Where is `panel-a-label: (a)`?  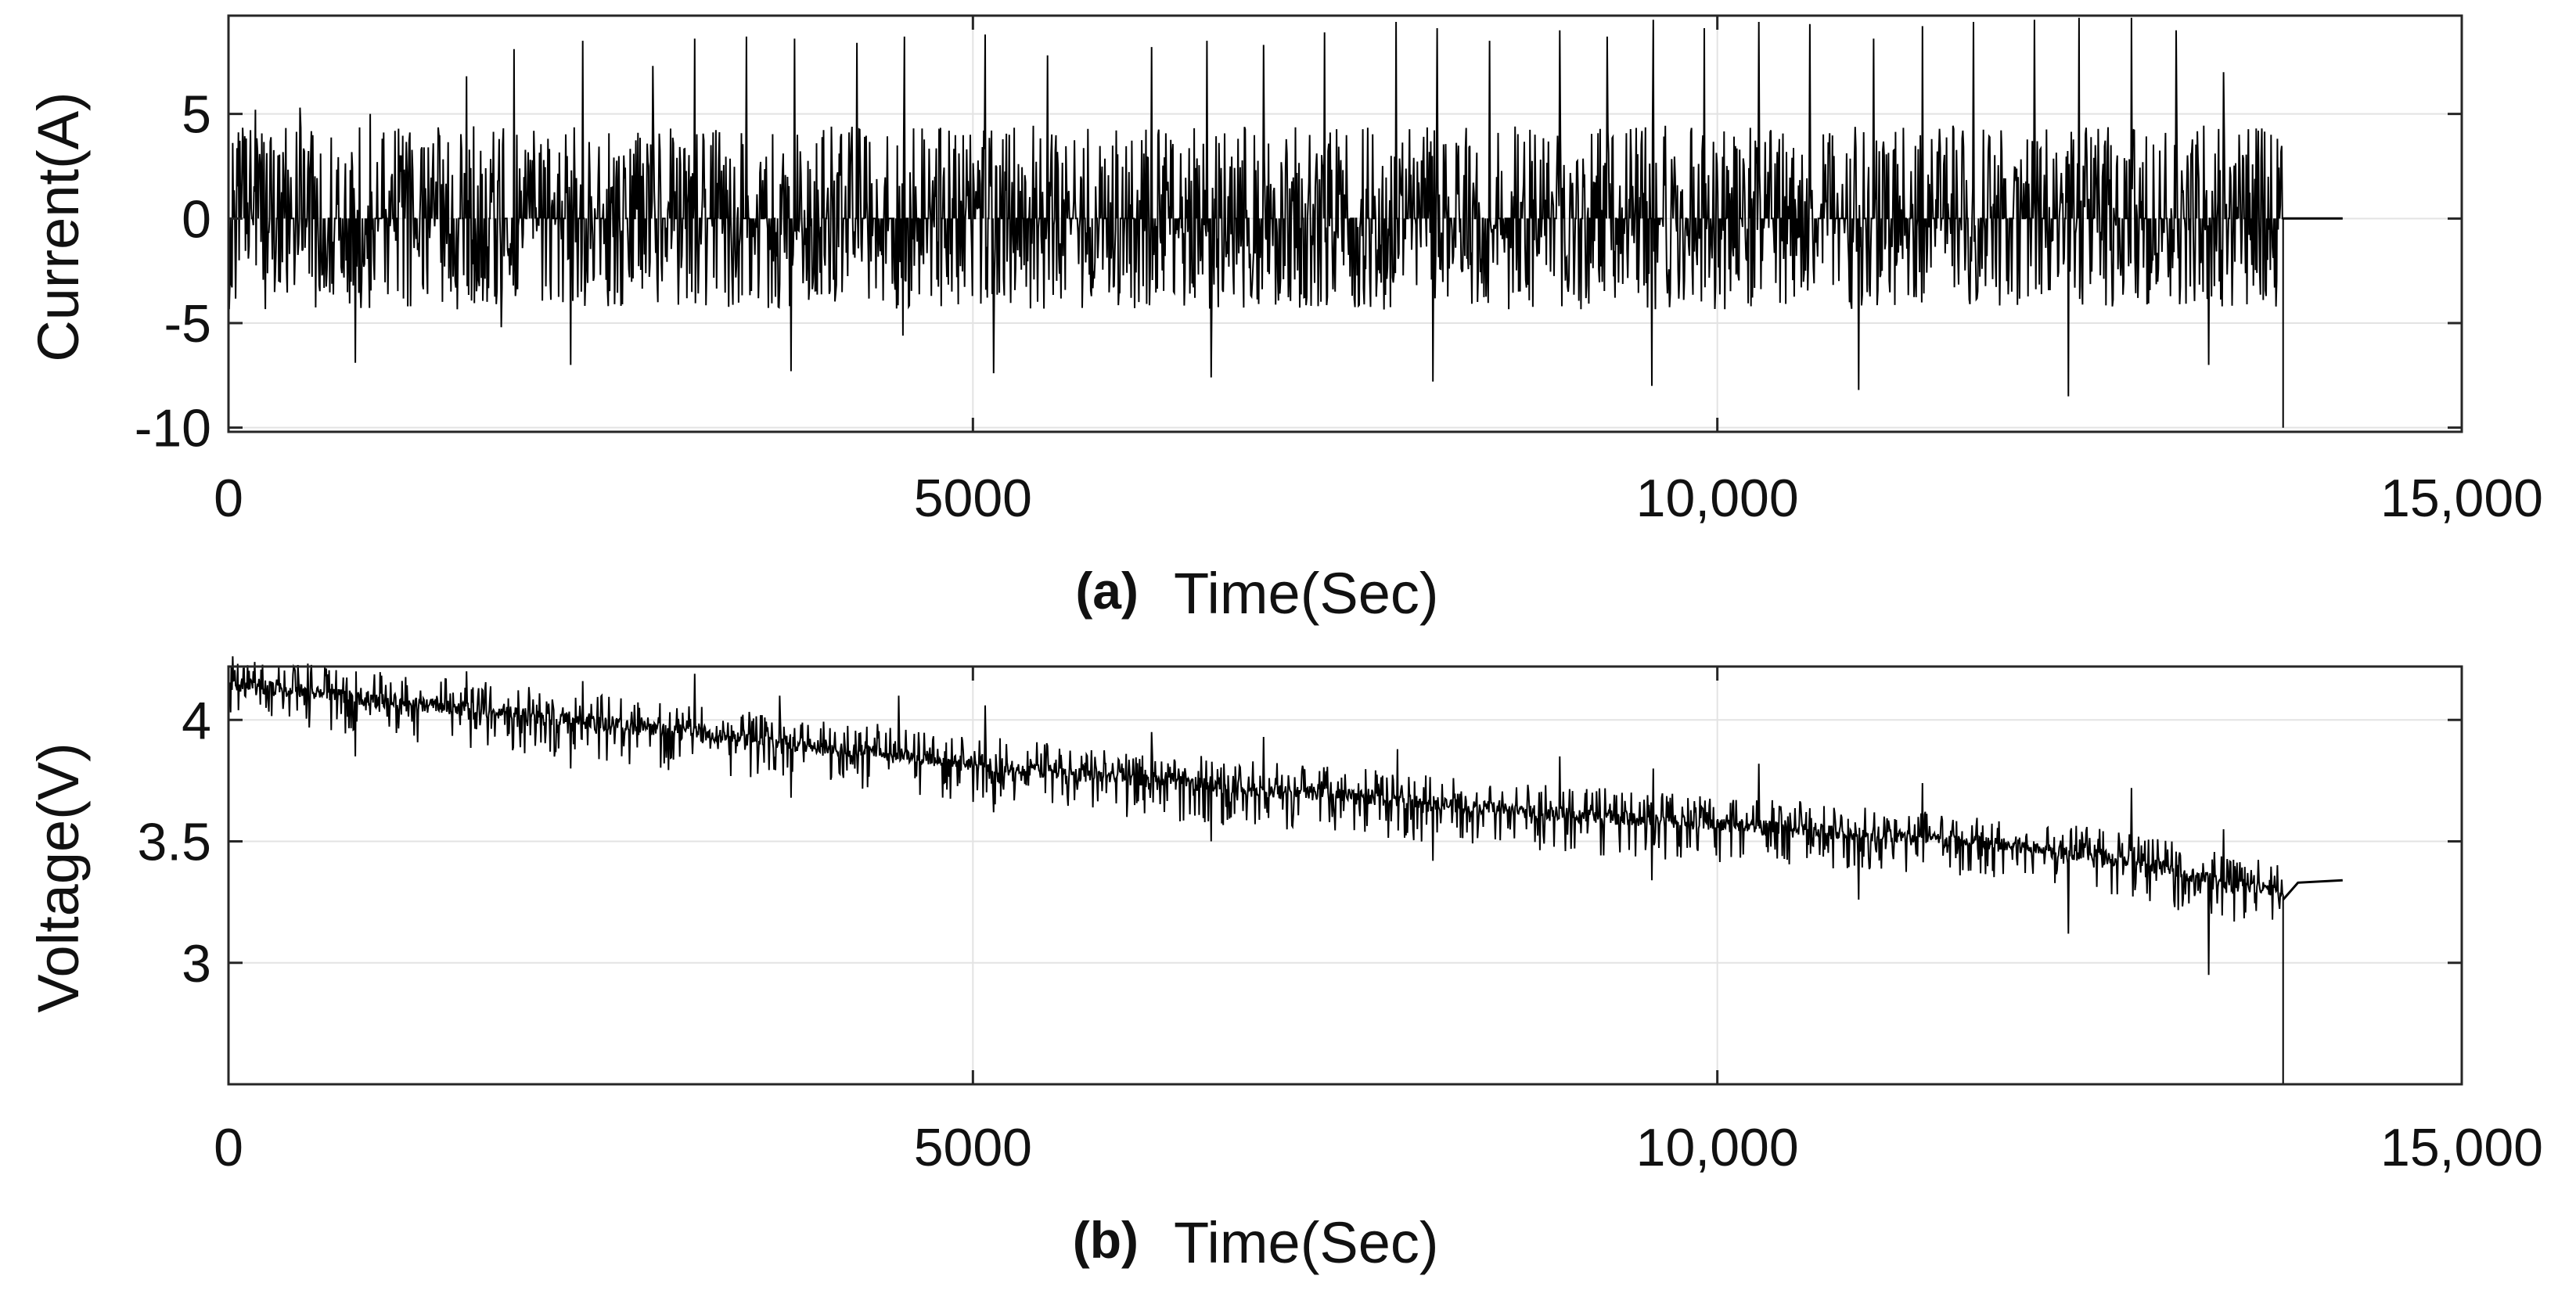
panel-a-label: (a) is located at coordinates (1107, 591).